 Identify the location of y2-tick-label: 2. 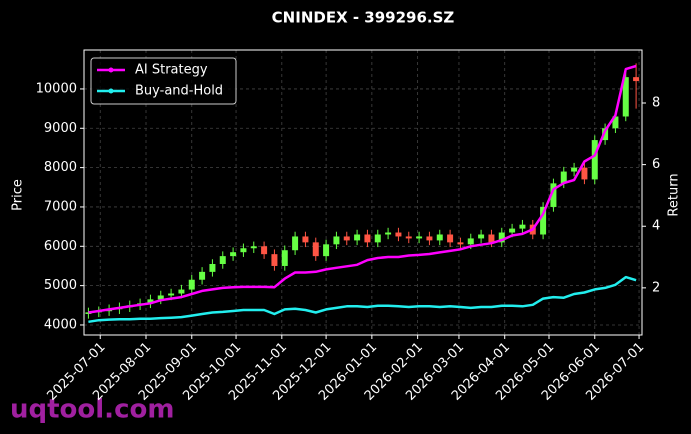
(656, 287).